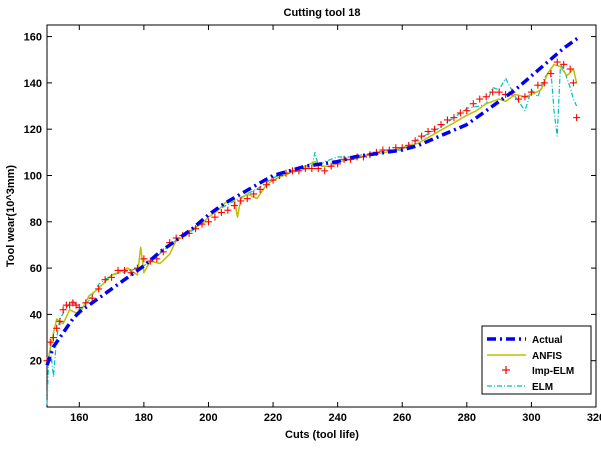 The image size is (601, 450). Describe the element at coordinates (553, 371) in the screenshot. I see `legend-label-imp-elm: Imp-ELM` at that location.